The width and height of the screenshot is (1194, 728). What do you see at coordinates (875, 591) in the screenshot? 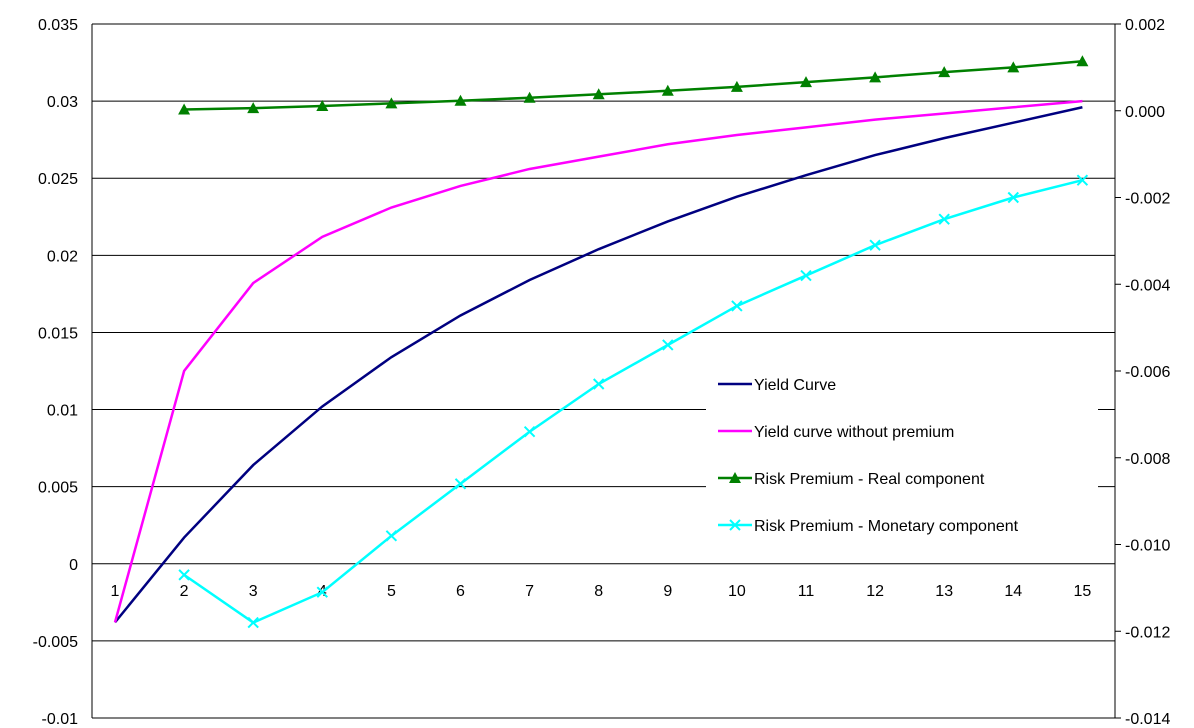
I see `x-tick-label: 12` at bounding box center [875, 591].